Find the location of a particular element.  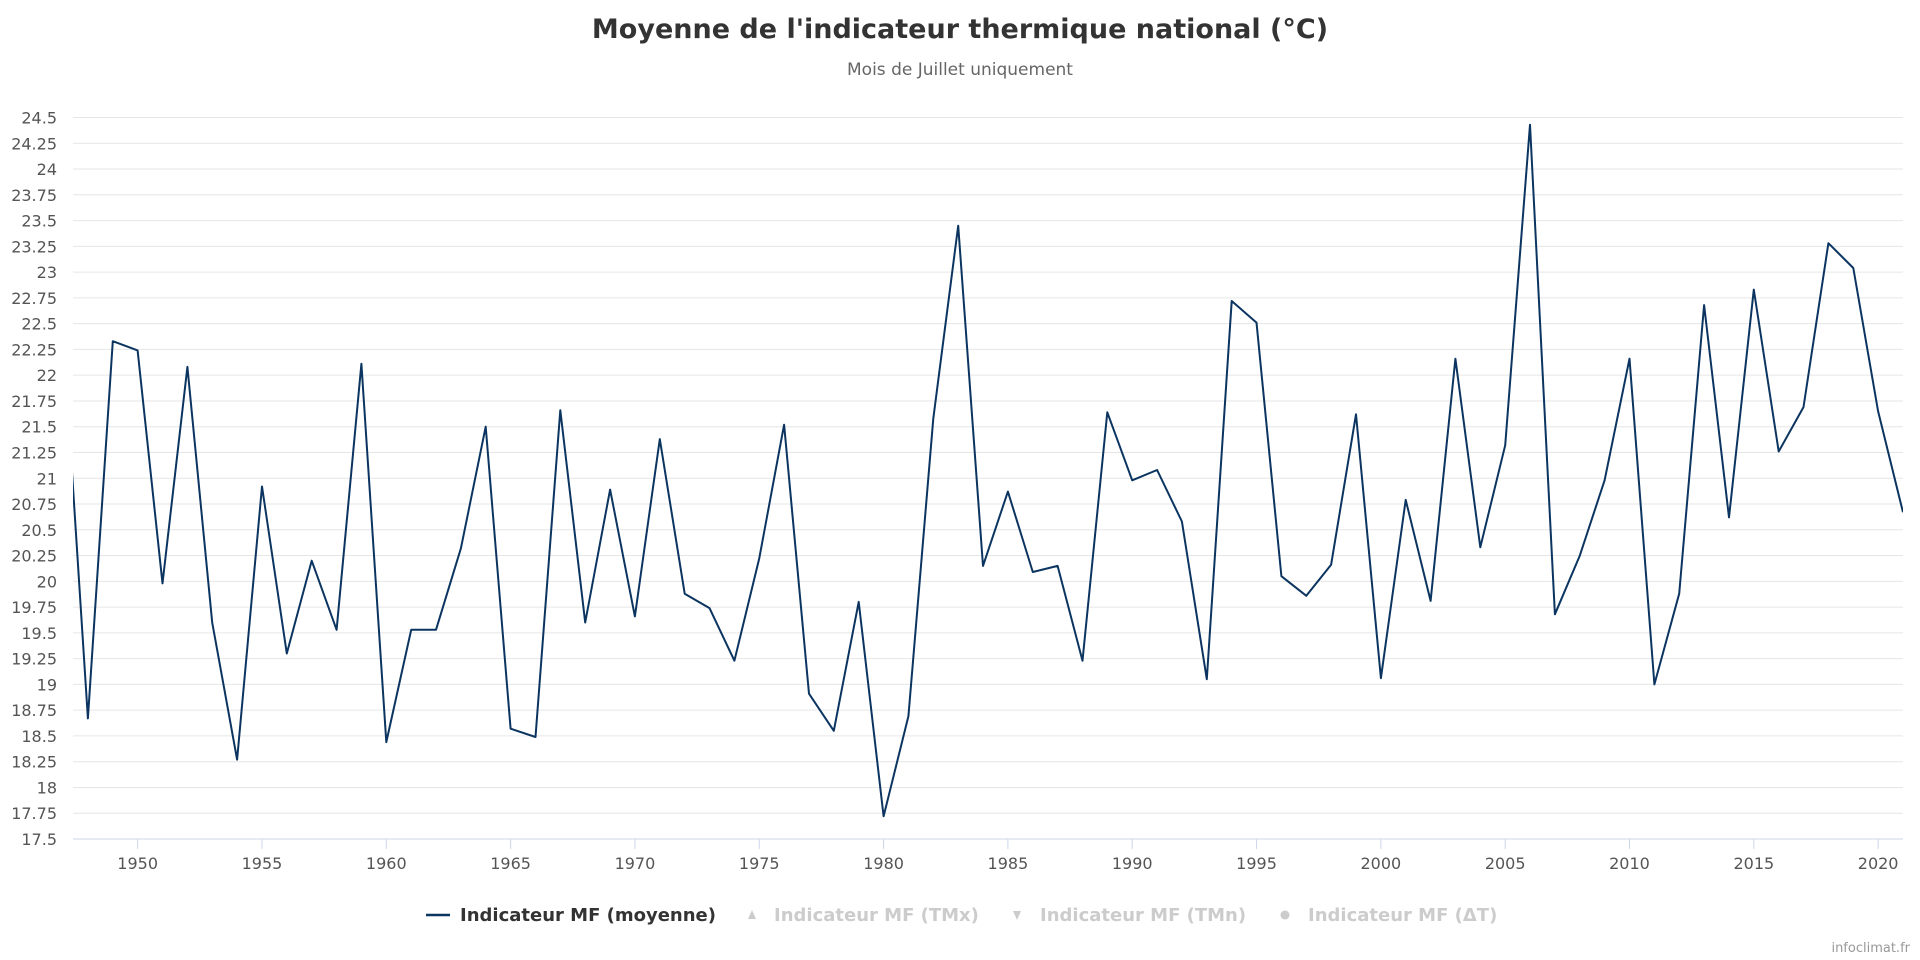

legend-label: Indicateur MF (moyenne) is located at coordinates (588, 915).